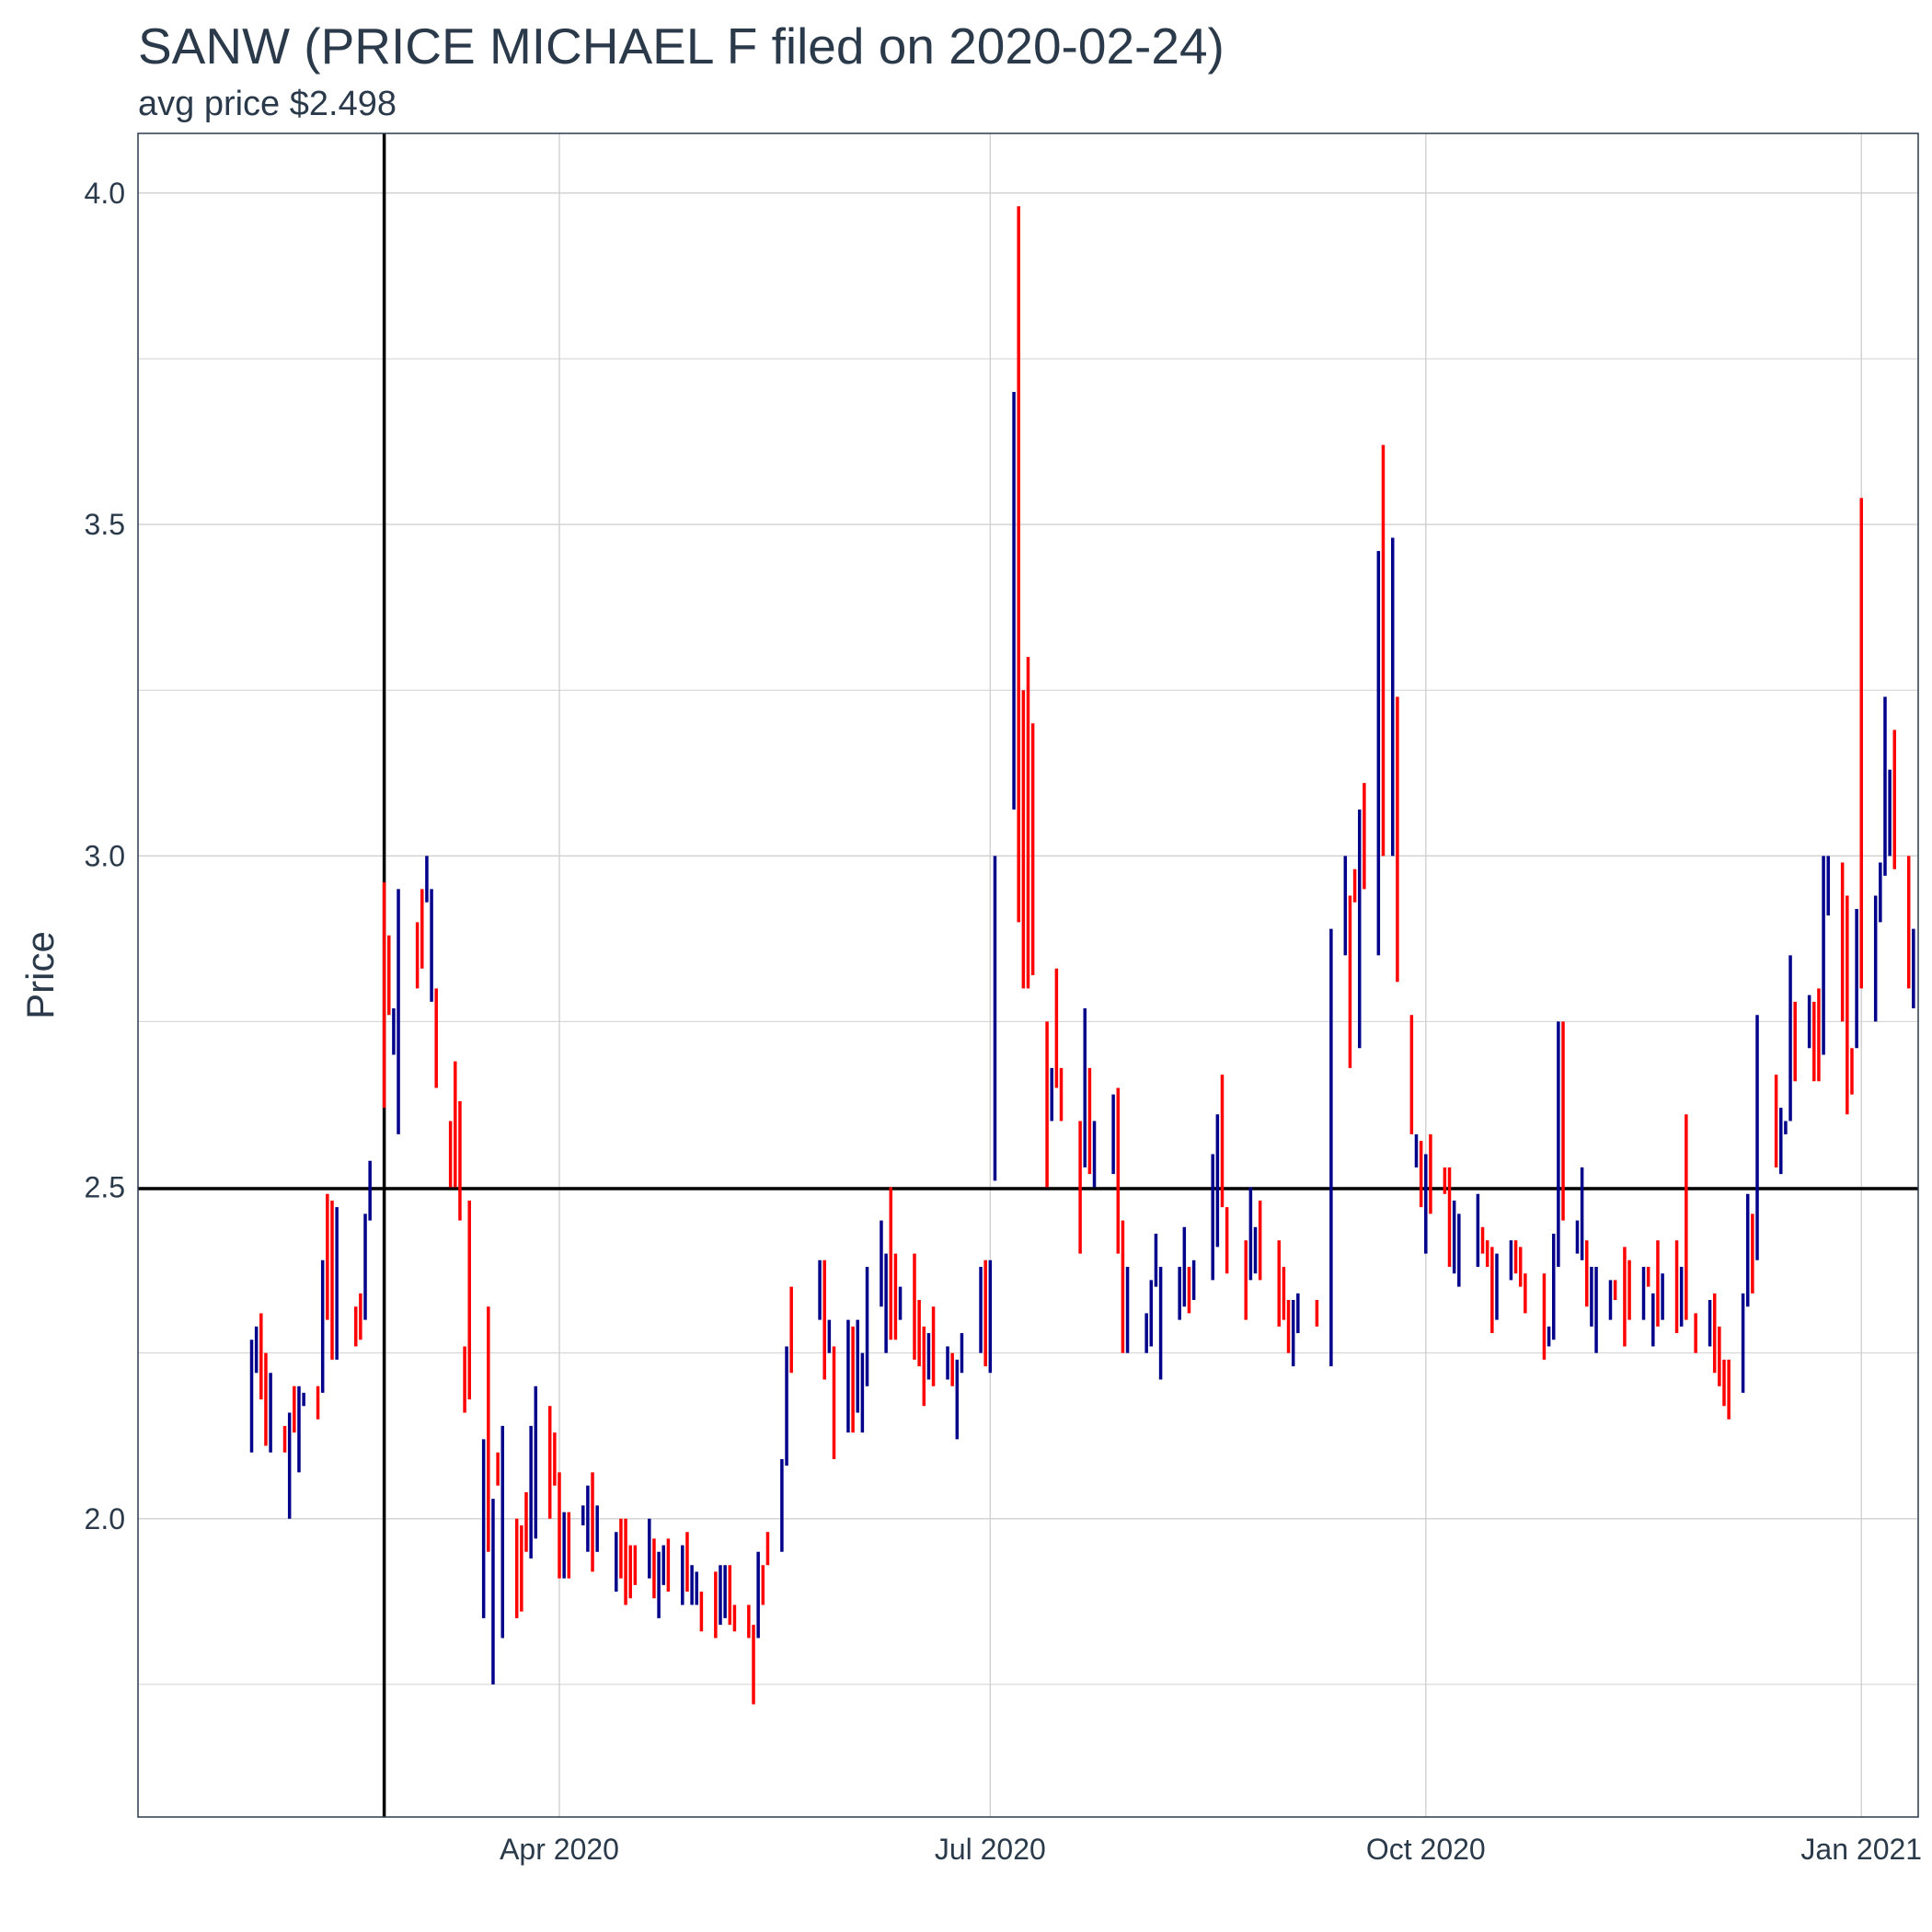  I want to click on x-tick-label: Oct 2020, so click(1426, 1849).